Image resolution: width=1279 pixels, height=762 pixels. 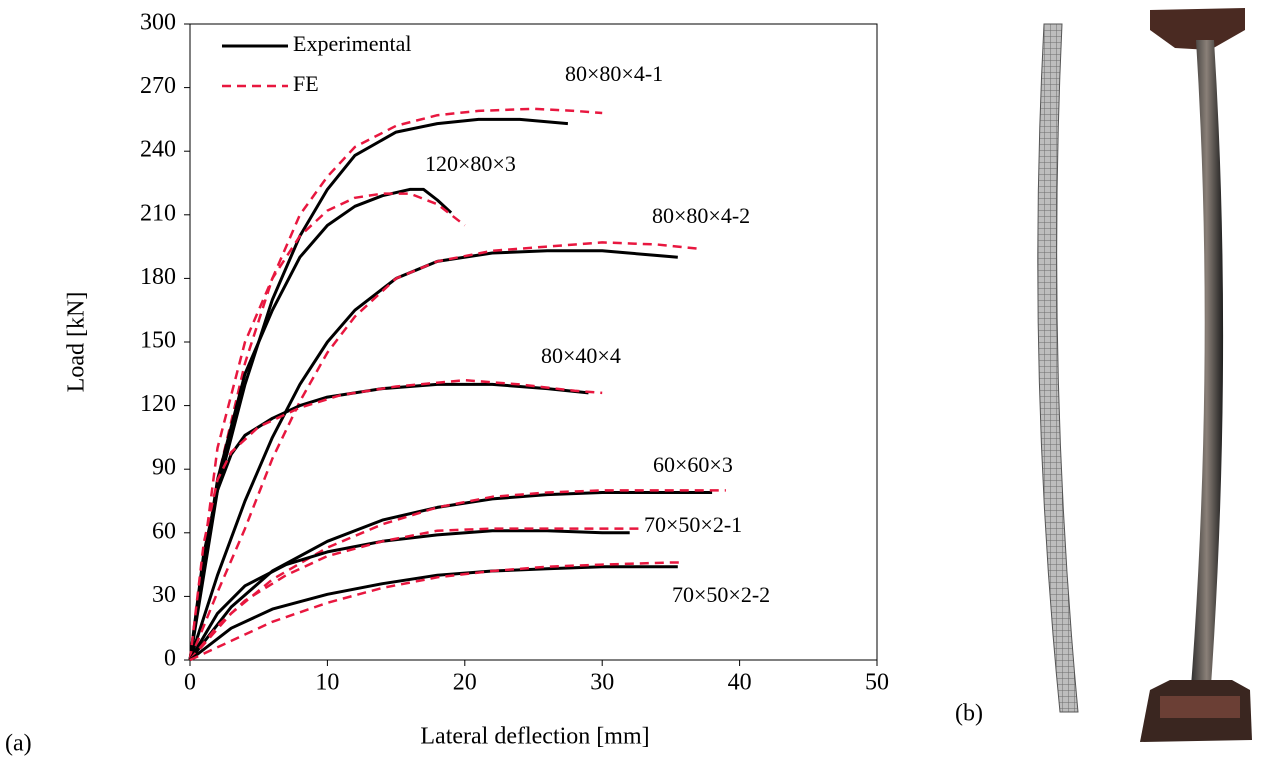 What do you see at coordinates (164, 468) in the screenshot?
I see `y-tick-label: 90` at bounding box center [164, 468].